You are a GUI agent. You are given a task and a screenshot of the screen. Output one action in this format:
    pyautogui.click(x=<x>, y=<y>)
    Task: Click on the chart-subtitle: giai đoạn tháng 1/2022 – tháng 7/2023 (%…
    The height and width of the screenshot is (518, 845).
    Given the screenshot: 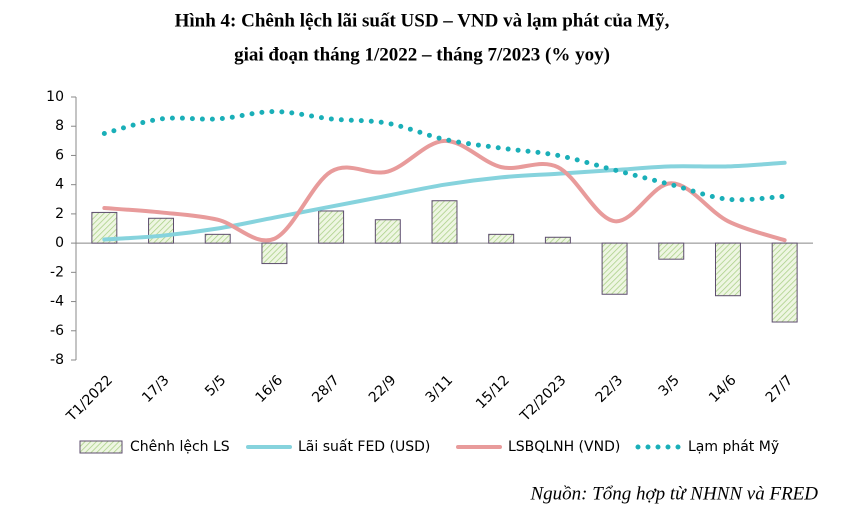 What is the action you would take?
    pyautogui.click(x=422, y=54)
    